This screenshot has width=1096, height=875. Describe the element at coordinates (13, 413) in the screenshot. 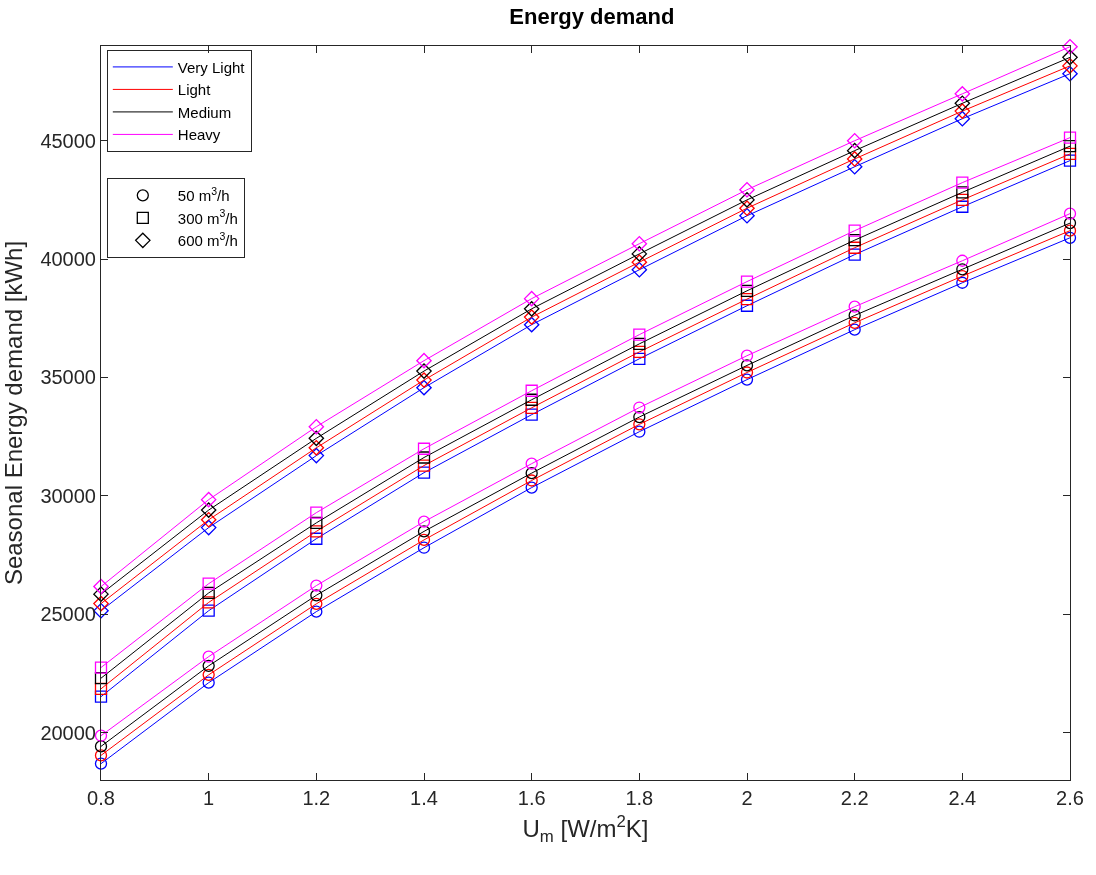

I see `y-axis-title: Seasonal Energy demand [kWh]` at that location.